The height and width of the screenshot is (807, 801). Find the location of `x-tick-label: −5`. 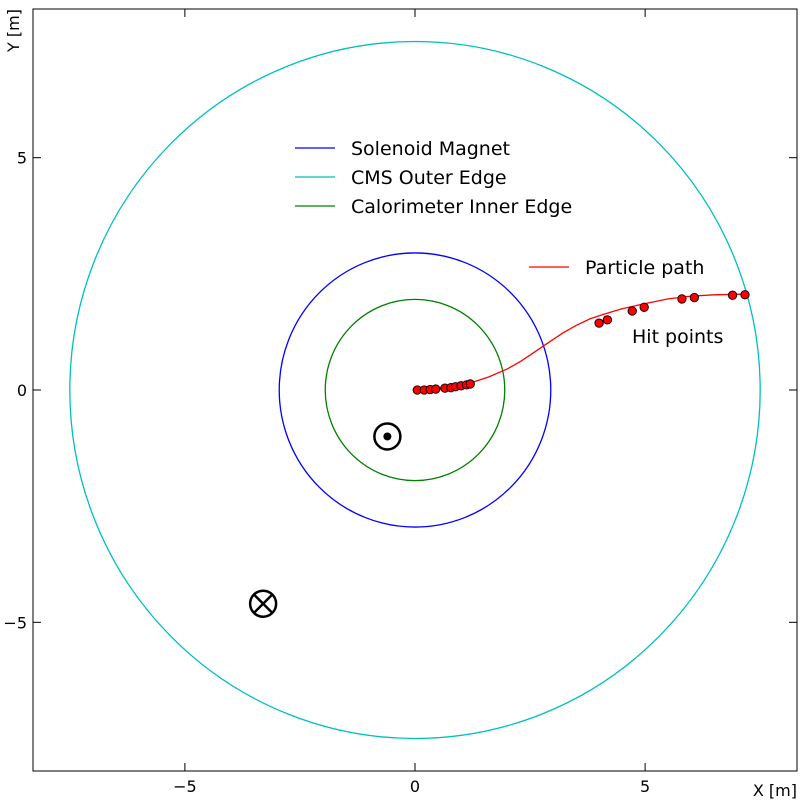

x-tick-label: −5 is located at coordinates (185, 786).